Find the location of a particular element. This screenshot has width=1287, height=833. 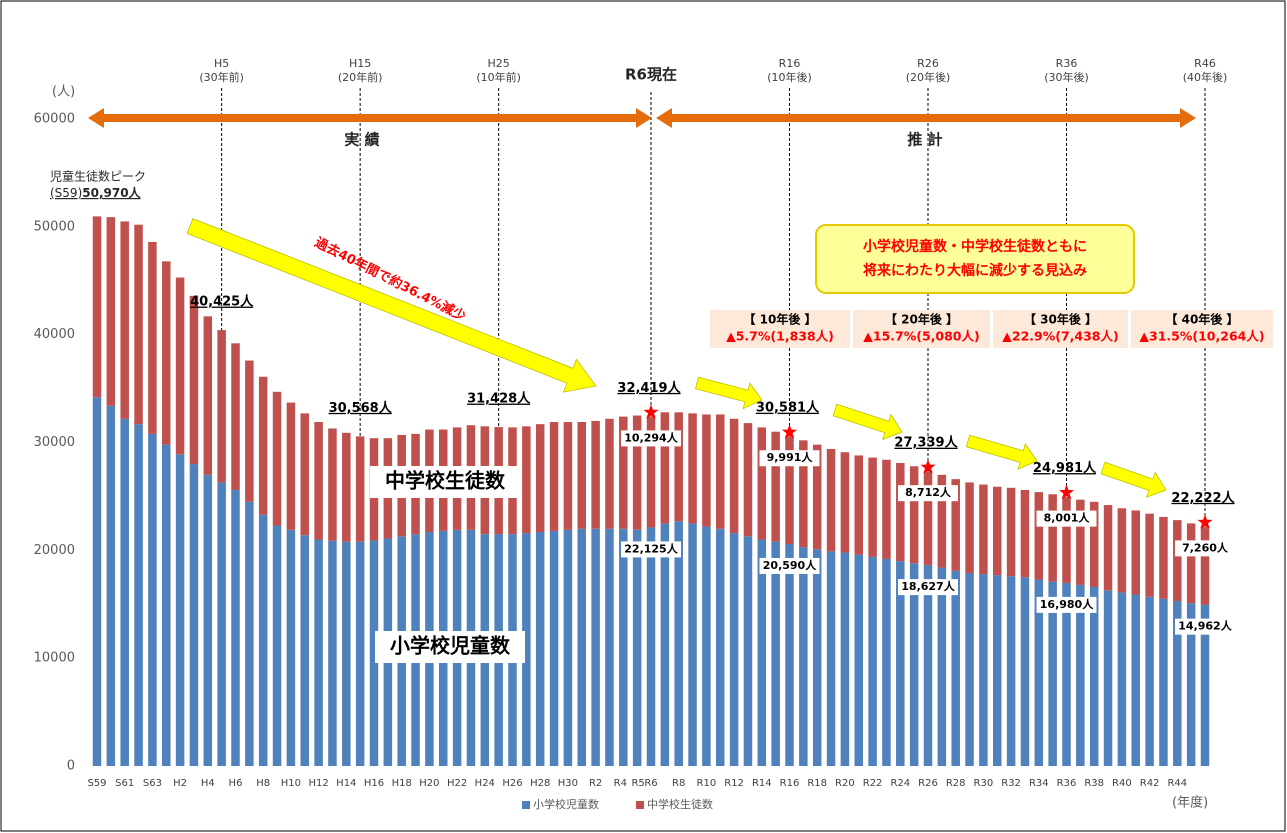

period-arrow is located at coordinates (926, 118).